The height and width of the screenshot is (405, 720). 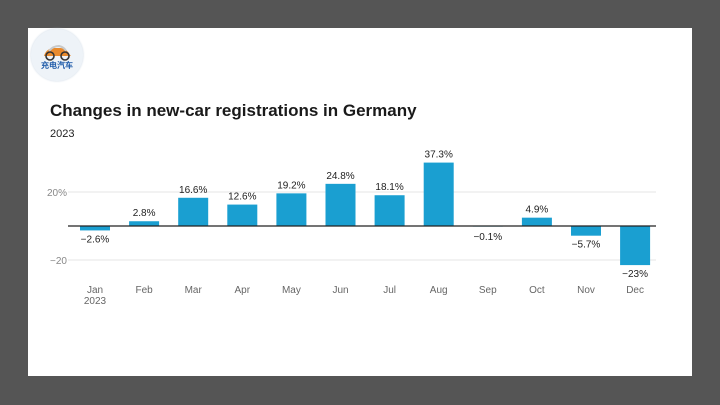 What do you see at coordinates (95, 301) in the screenshot?
I see `x-tick-year-label: 2023` at bounding box center [95, 301].